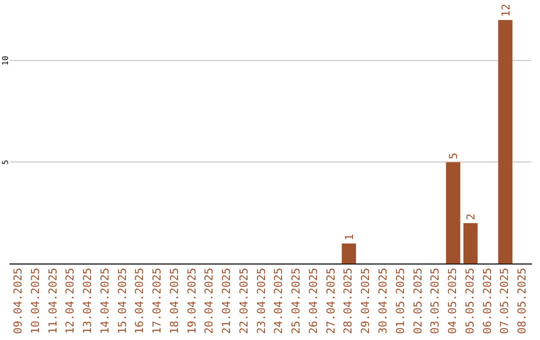 Image resolution: width=540 pixels, height=340 pixels. Describe the element at coordinates (35, 301) in the screenshot. I see `x-tick-label: 10.04.2025` at that location.